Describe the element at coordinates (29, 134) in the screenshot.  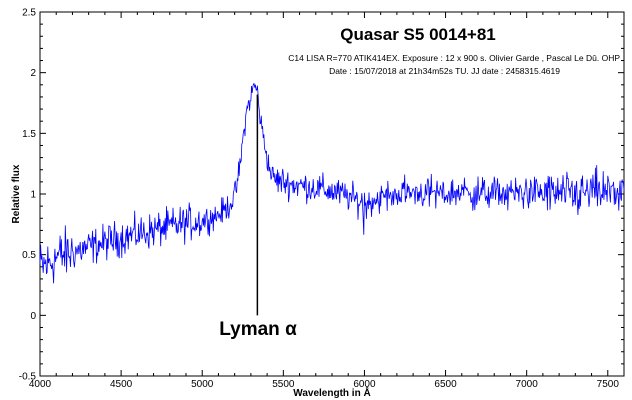
I see `y-tick-label: 1.5` at that location.